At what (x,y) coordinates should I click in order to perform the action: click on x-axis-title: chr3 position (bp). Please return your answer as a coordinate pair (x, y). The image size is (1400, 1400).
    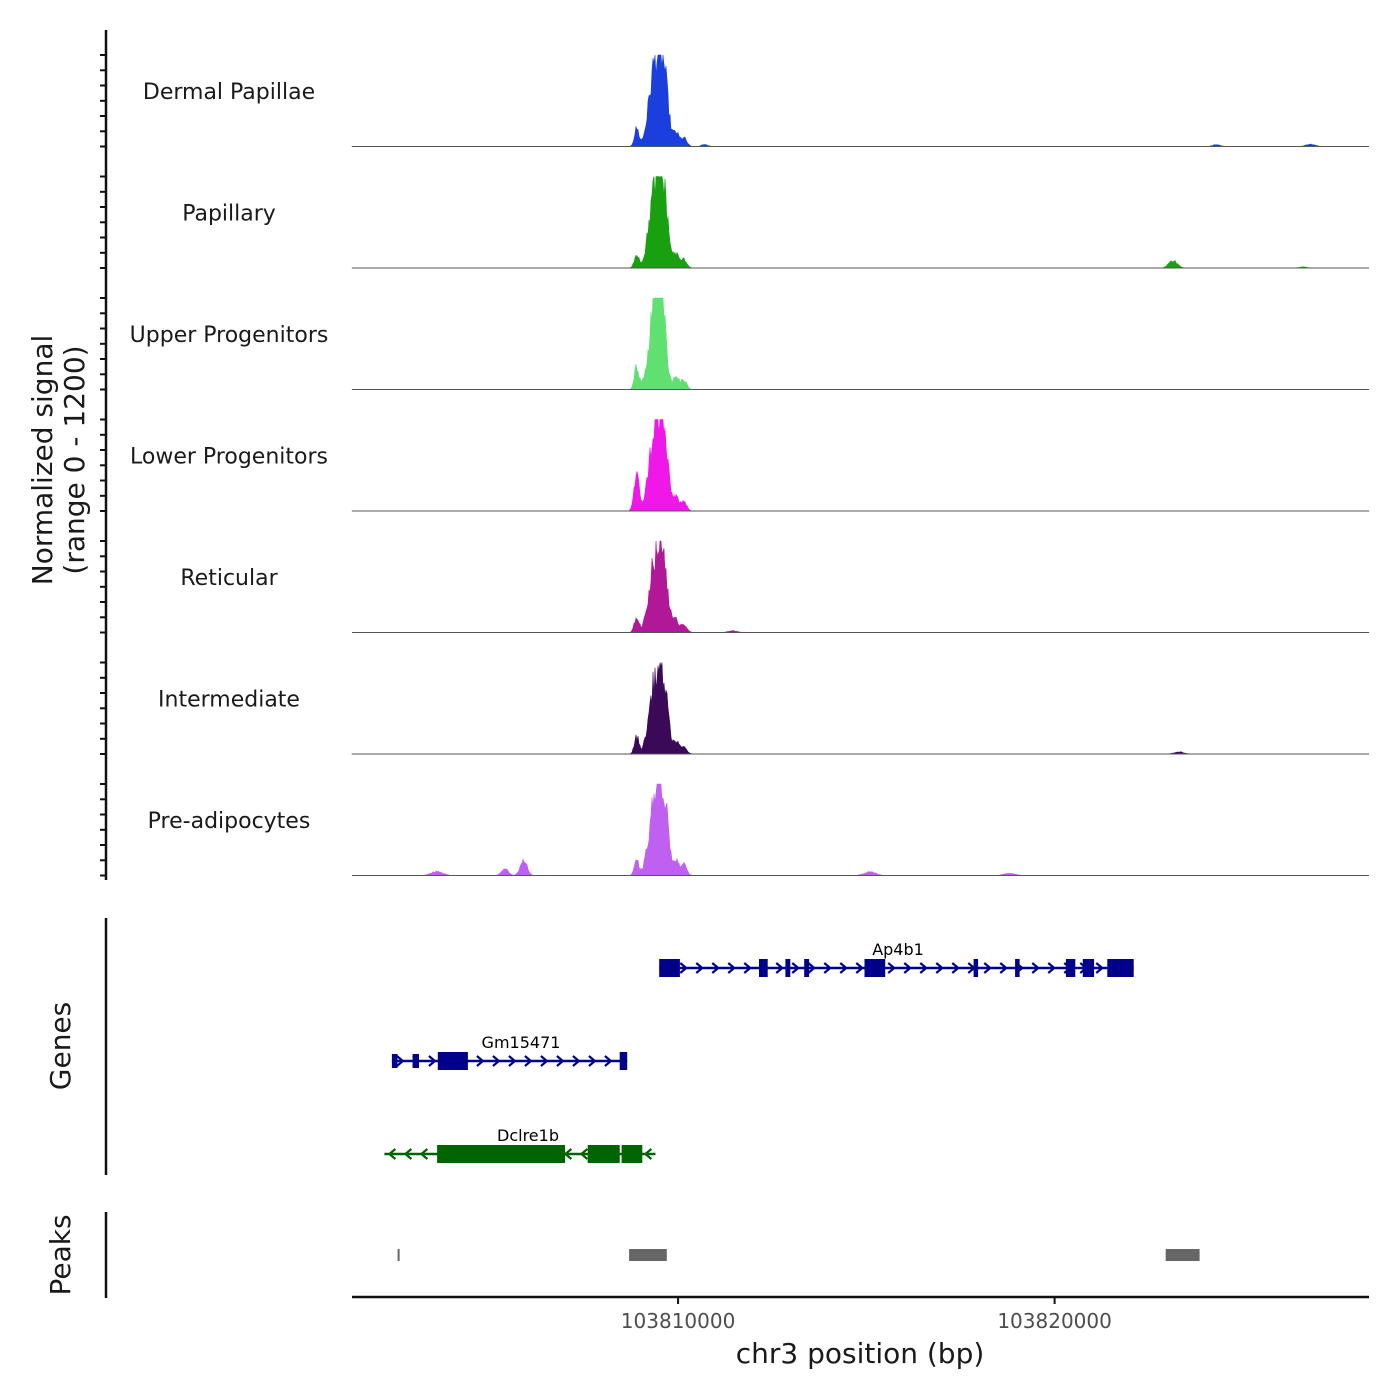
    Looking at the image, I should click on (860, 1353).